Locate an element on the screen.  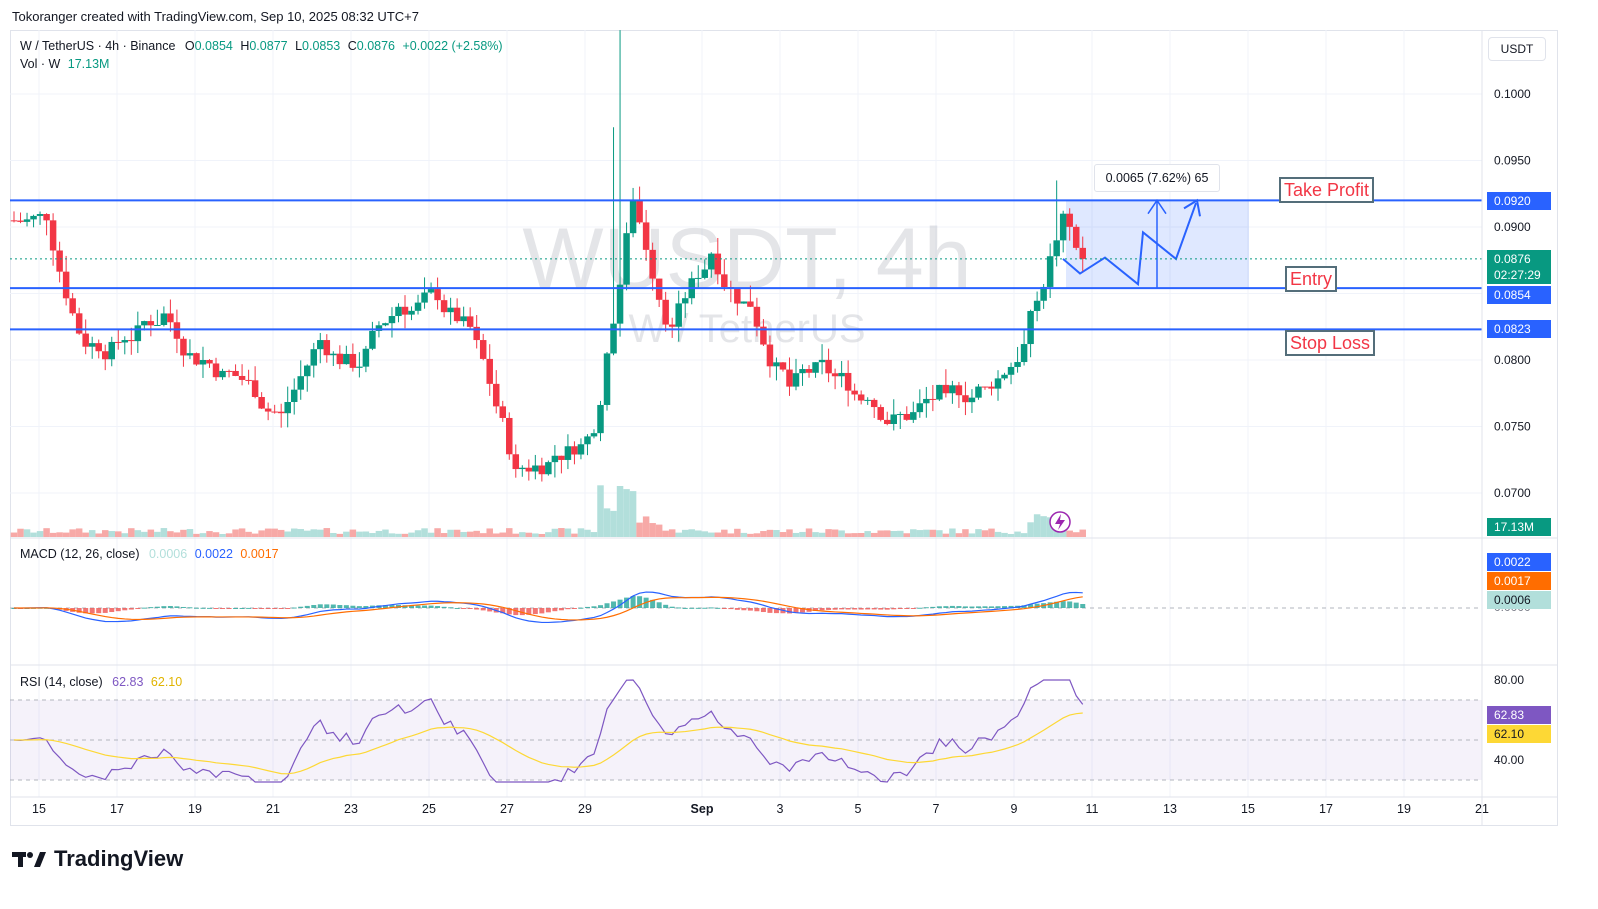
time-tick-label: 13 is located at coordinates (1170, 809).